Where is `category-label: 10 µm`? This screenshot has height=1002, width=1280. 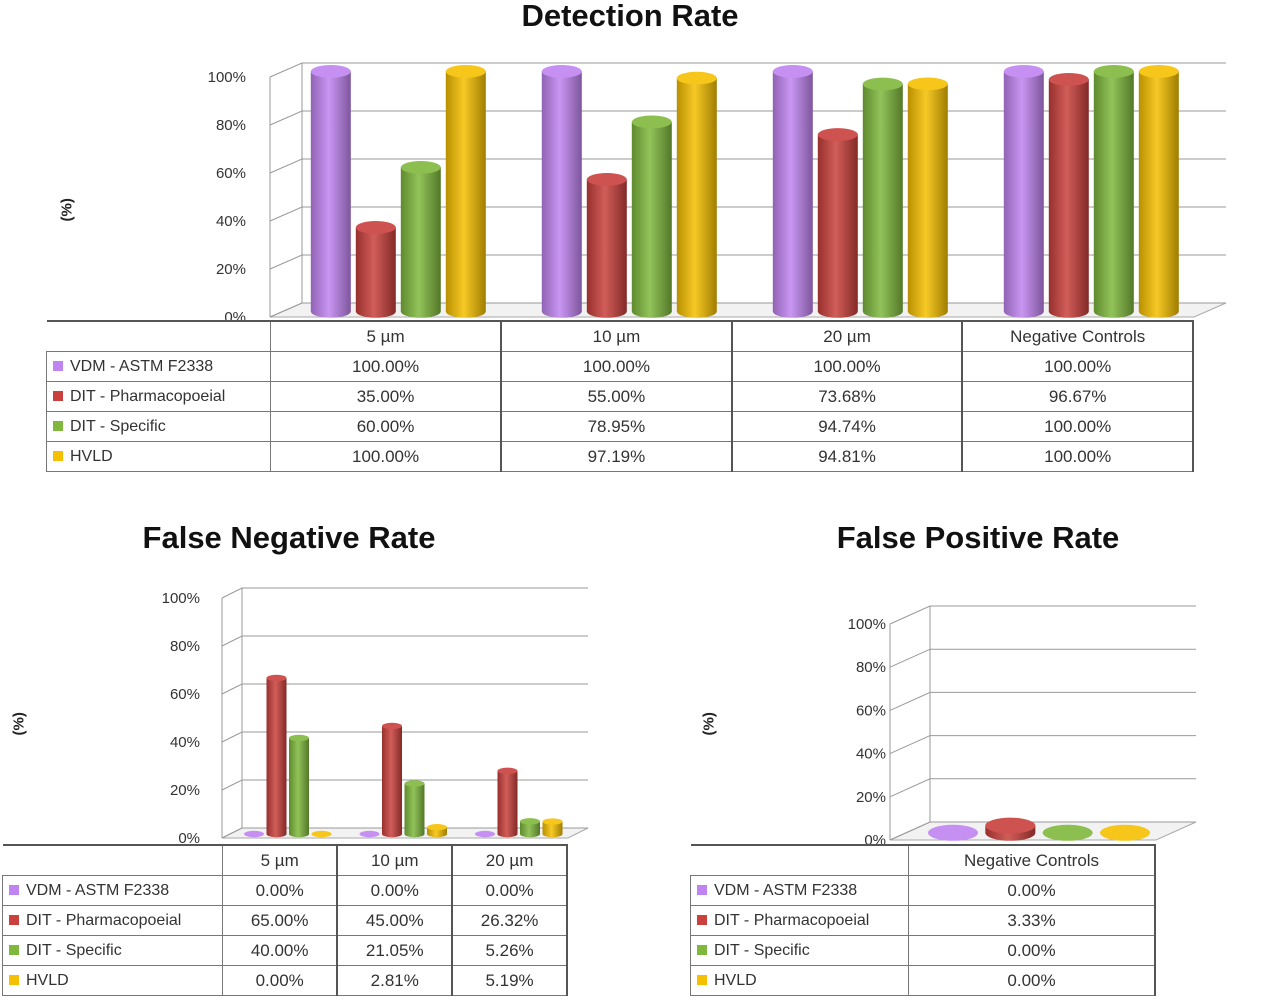 category-label: 10 µm is located at coordinates (395, 860).